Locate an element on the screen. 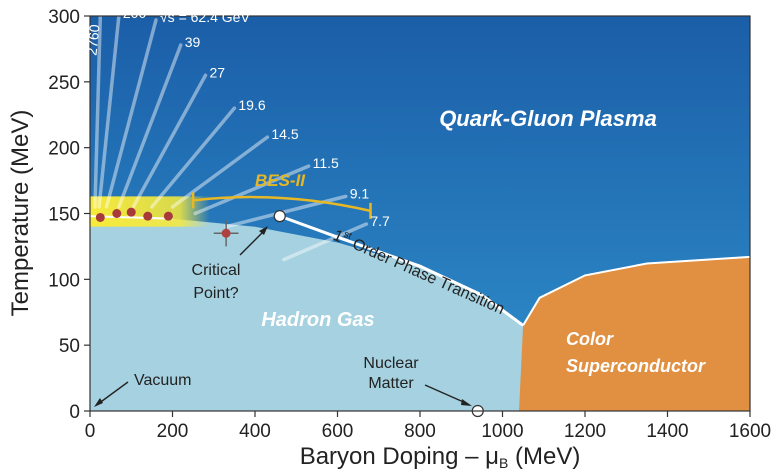 The image size is (776, 473). nuclear-label-line1: Nuclear is located at coordinates (391, 363).